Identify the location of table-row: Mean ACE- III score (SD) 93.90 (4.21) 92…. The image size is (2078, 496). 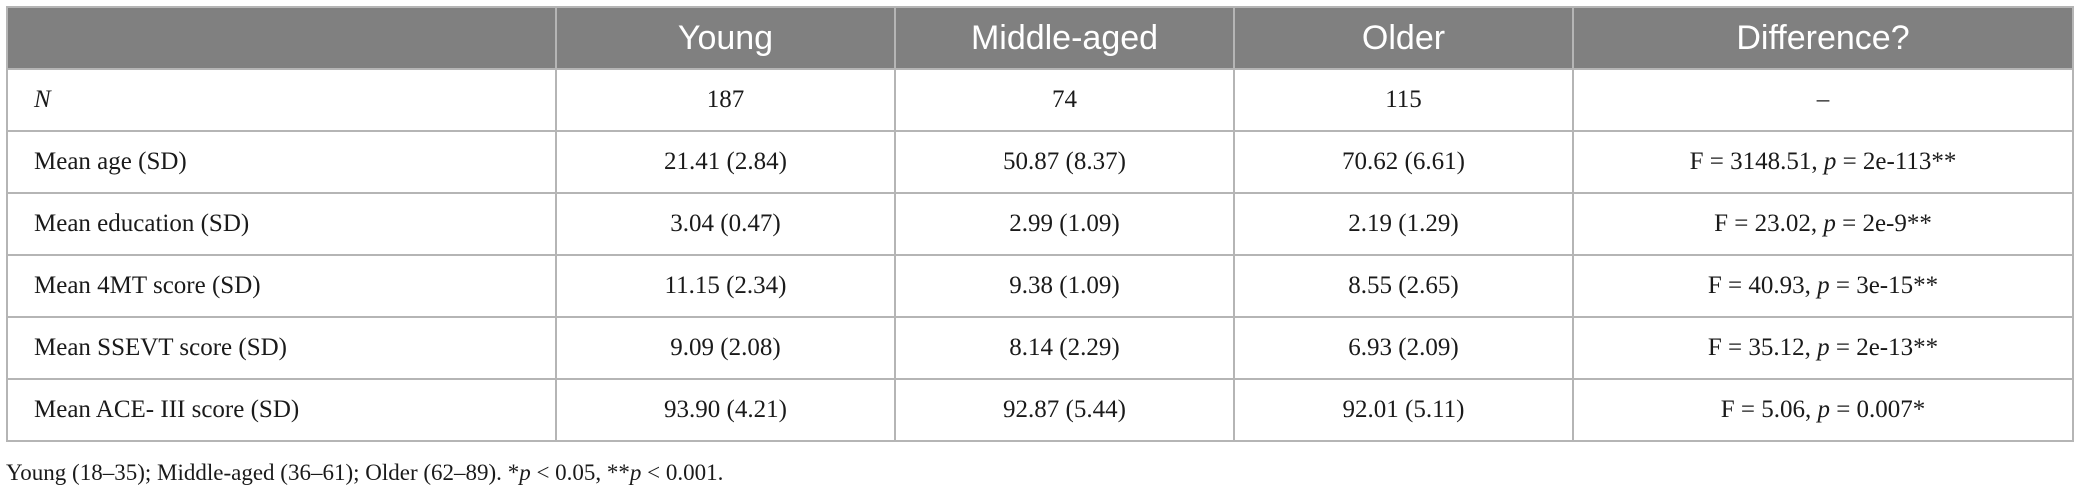
(1040, 410).